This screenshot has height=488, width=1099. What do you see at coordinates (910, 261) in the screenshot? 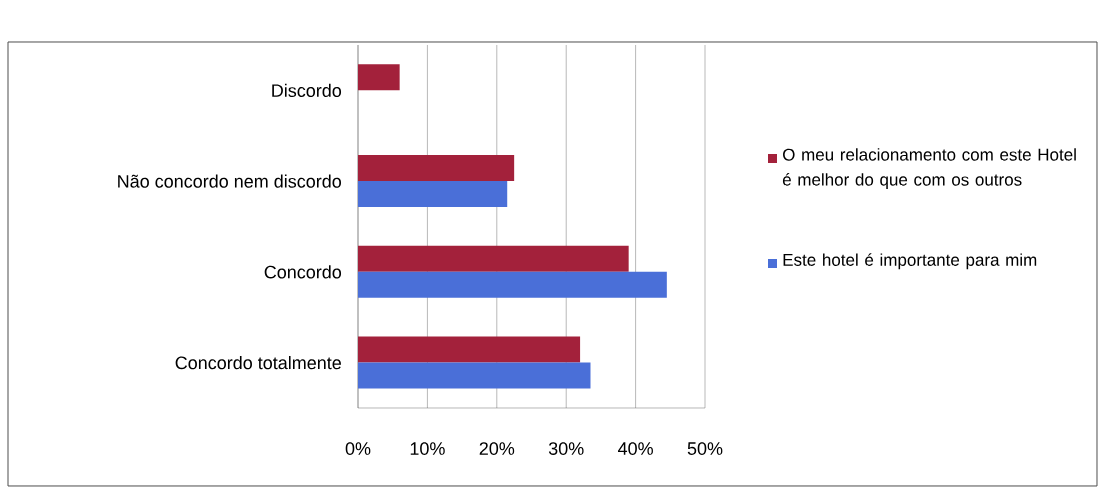
I see `legend-label: Este hotel é importante para mim` at bounding box center [910, 261].